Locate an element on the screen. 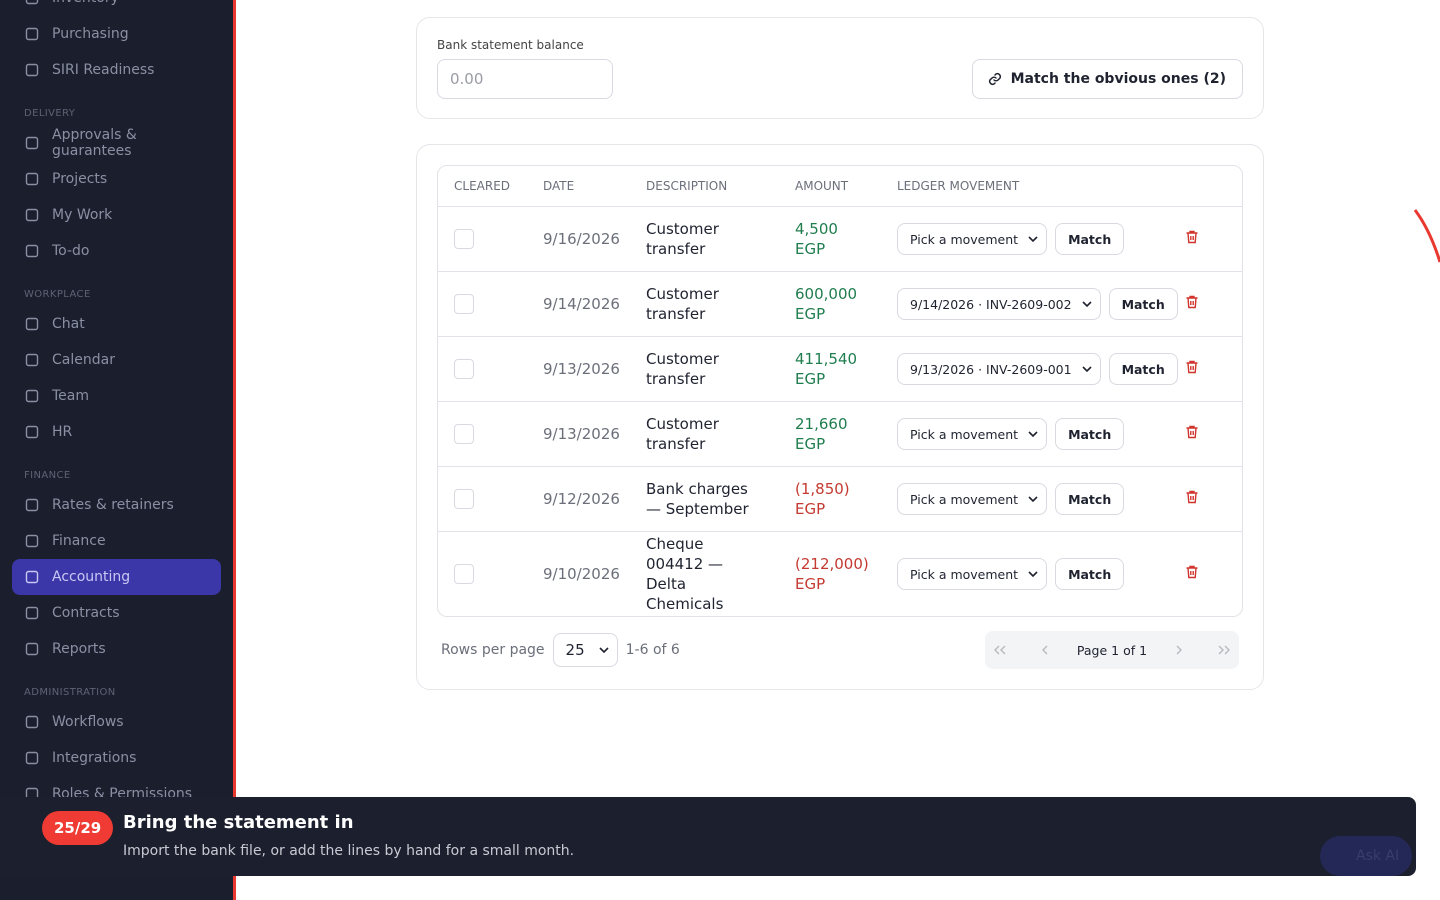 The width and height of the screenshot is (1440, 900). amount: 600,000 EGP is located at coordinates (826, 304).